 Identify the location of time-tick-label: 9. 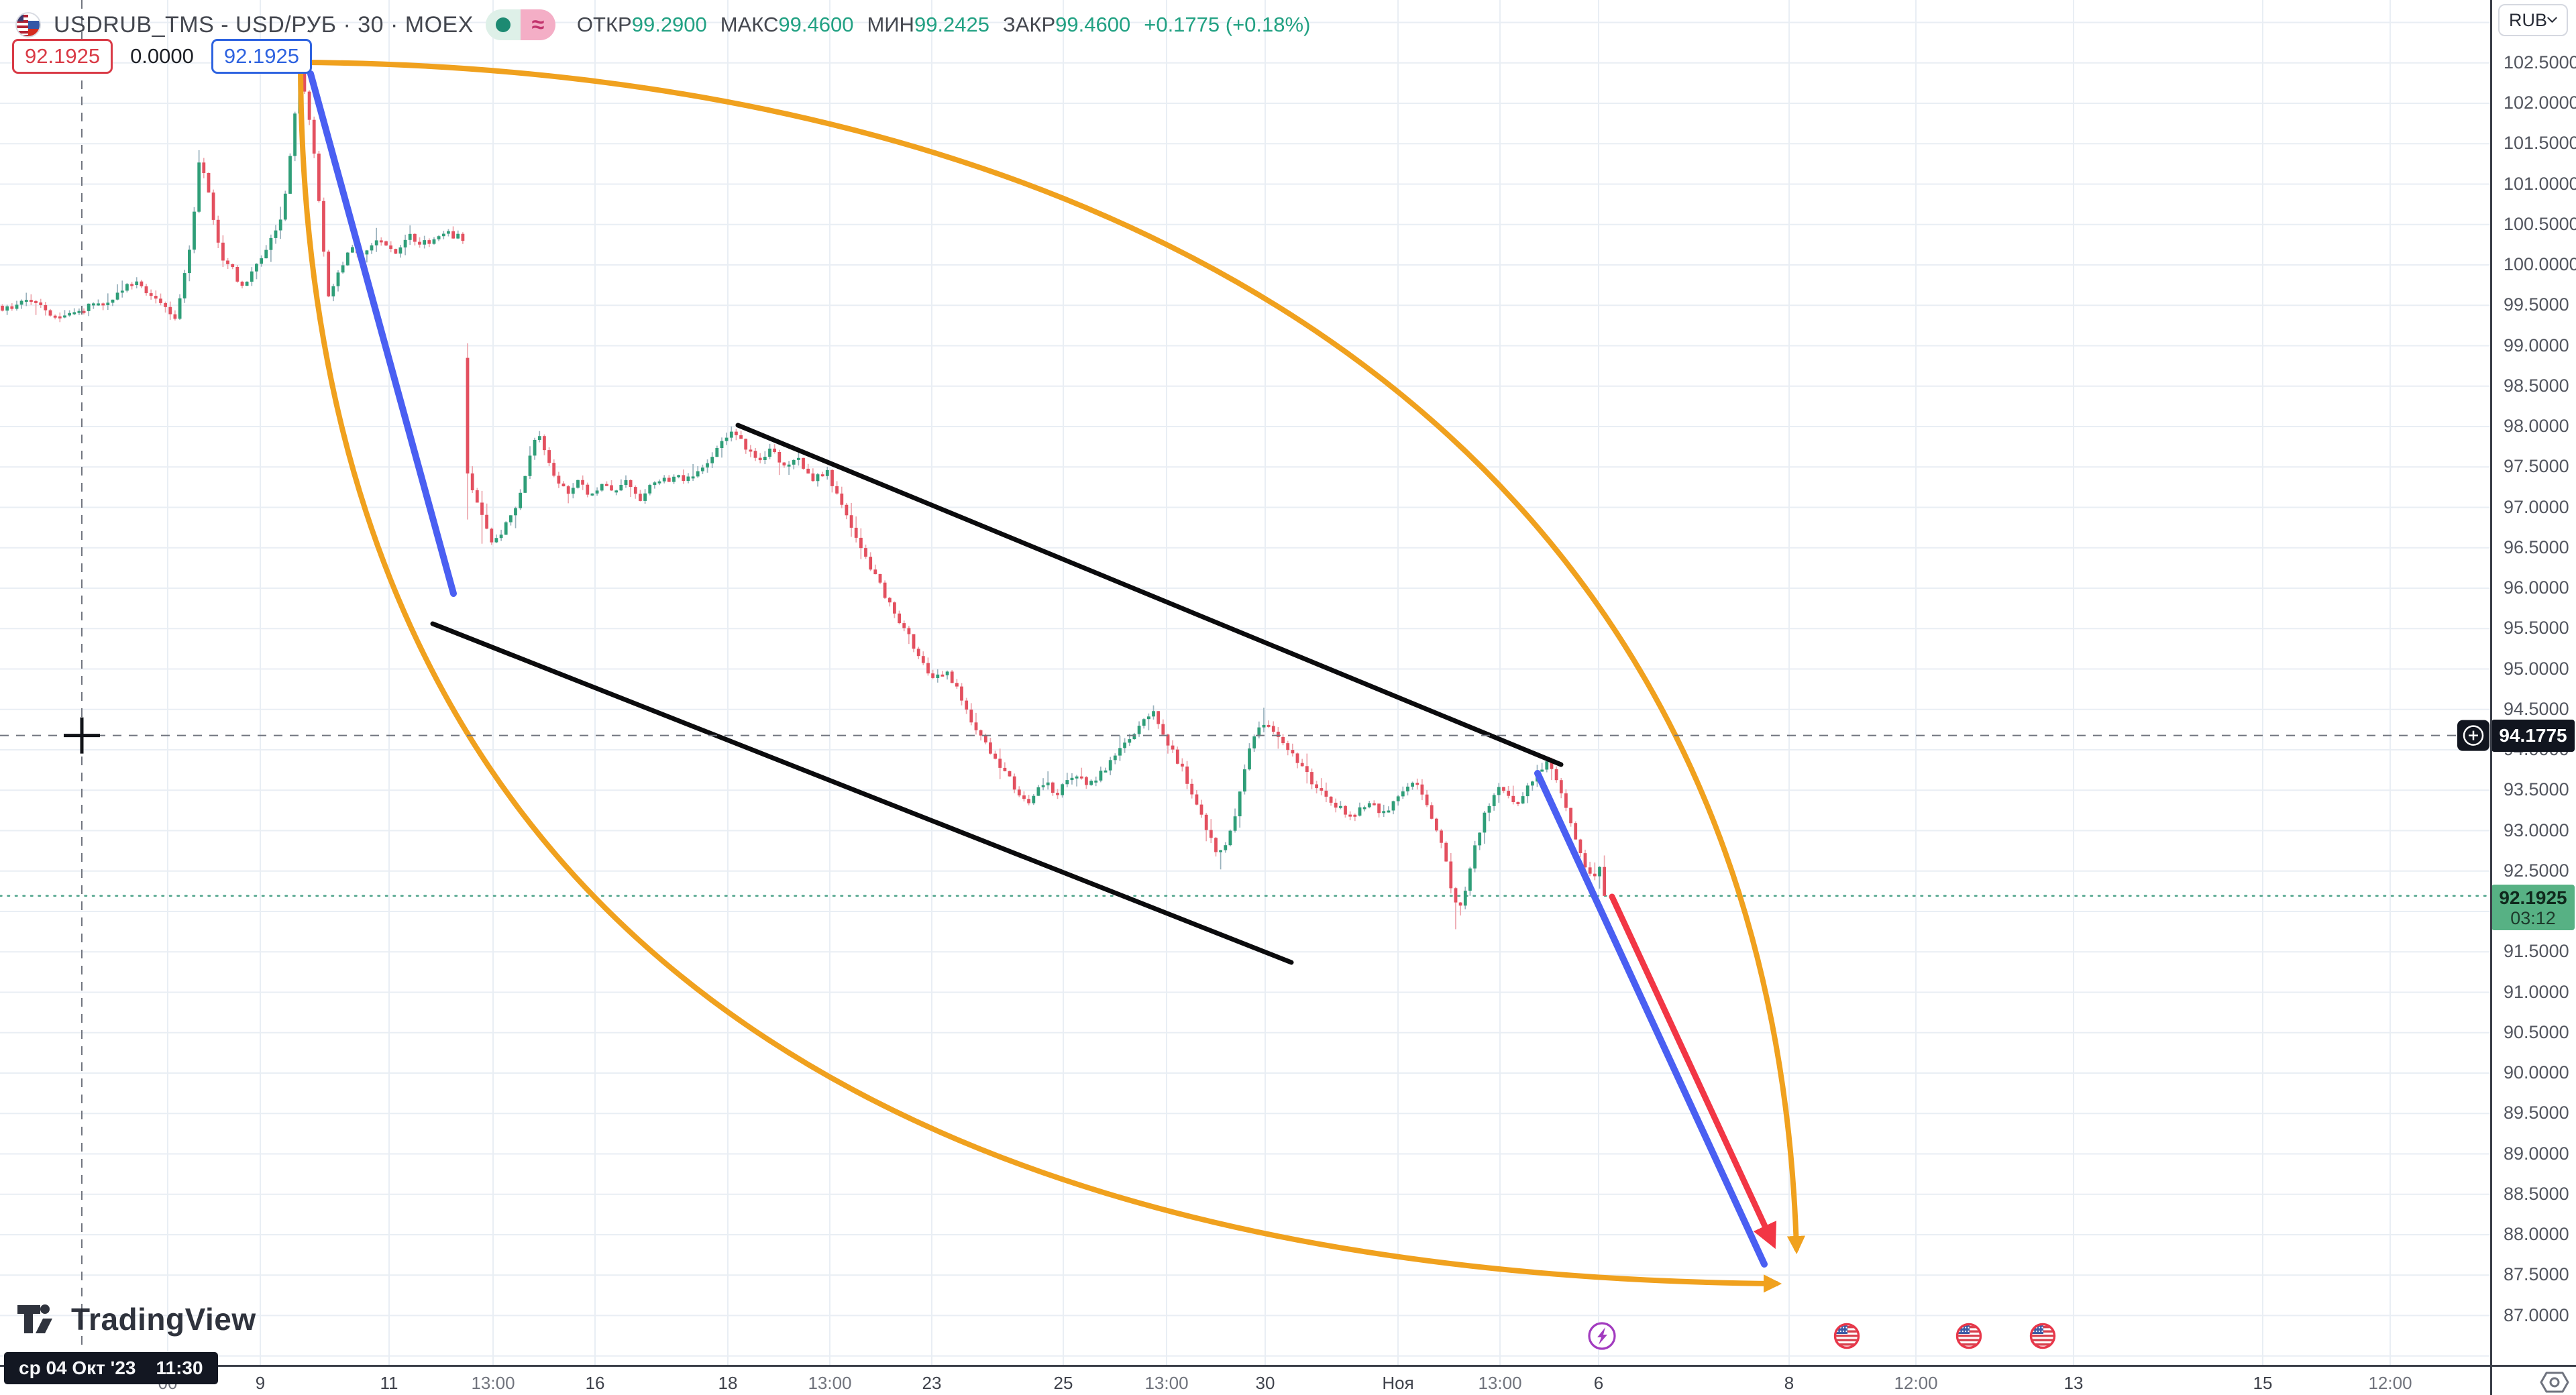
(260, 1383).